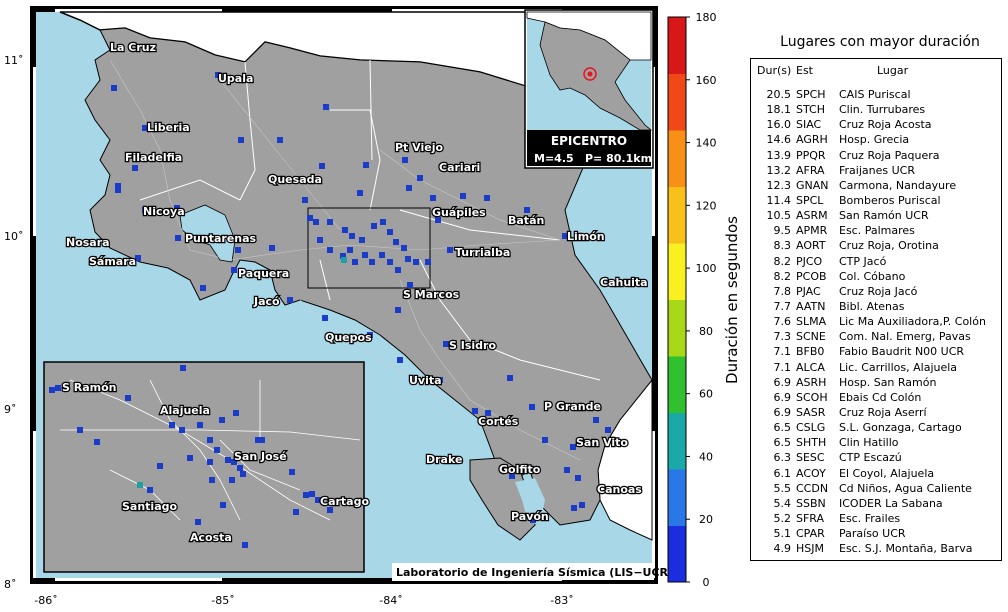 Image resolution: width=1008 pixels, height=612 pixels. What do you see at coordinates (168, 127) in the screenshot?
I see `city-label: Liberia` at bounding box center [168, 127].